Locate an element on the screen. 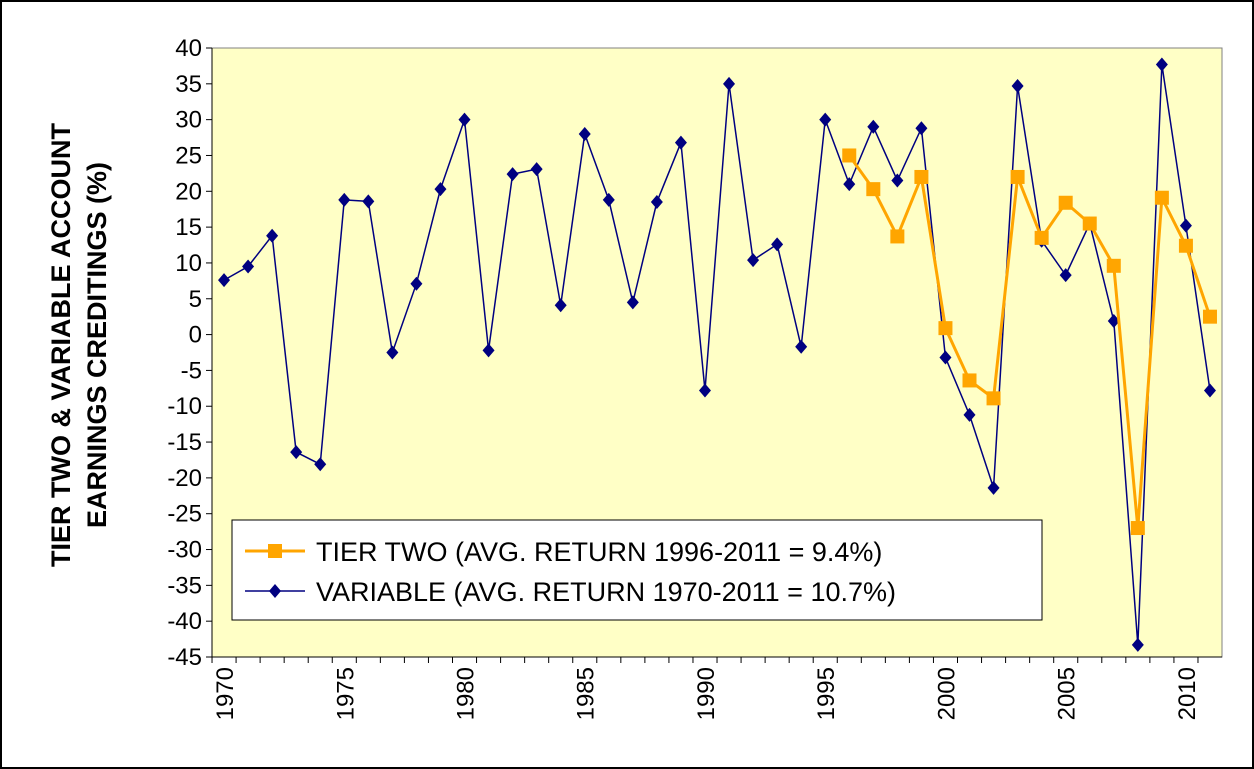 The width and height of the screenshot is (1254, 769). y-tick-label: 40 is located at coordinates (188, 48).